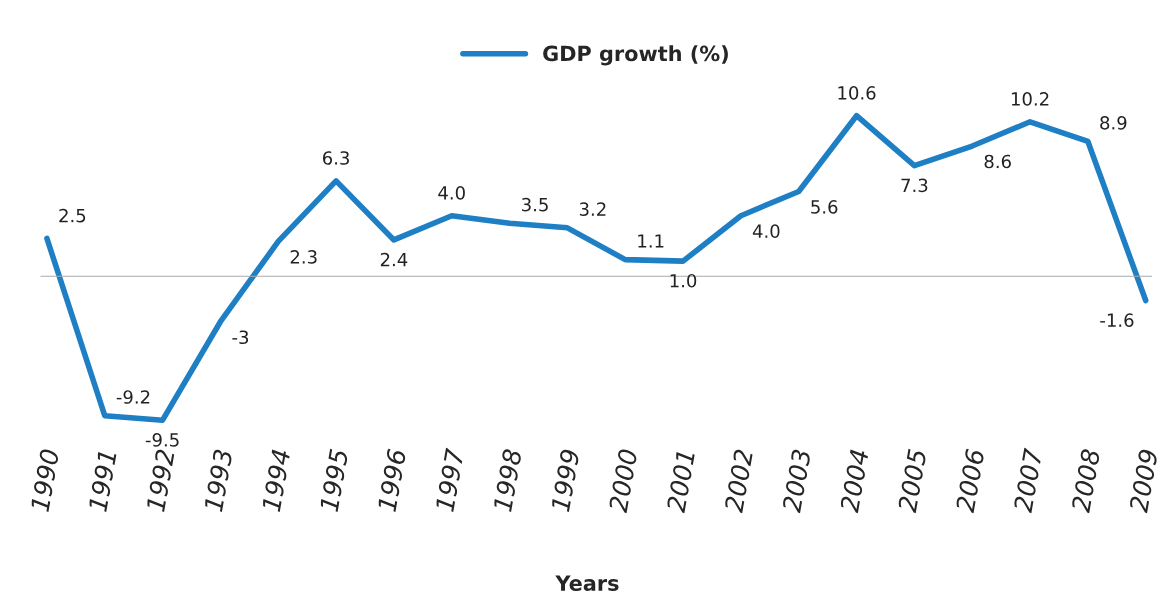 This screenshot has height=609, width=1175. What do you see at coordinates (592, 209) in the screenshot?
I see `data-label: 3.2` at bounding box center [592, 209].